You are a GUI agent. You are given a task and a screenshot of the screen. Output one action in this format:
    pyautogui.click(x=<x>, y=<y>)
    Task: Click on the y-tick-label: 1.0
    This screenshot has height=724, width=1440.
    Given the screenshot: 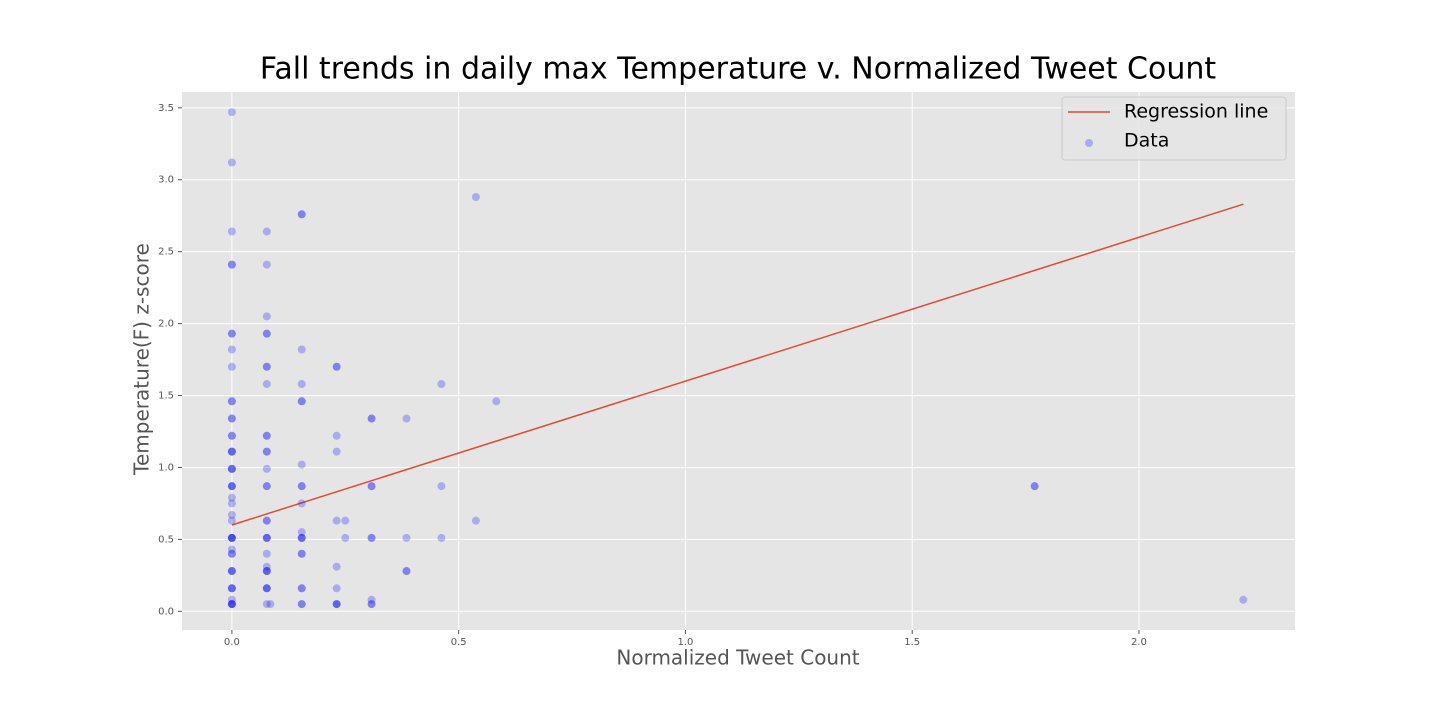 What is the action you would take?
    pyautogui.click(x=166, y=467)
    